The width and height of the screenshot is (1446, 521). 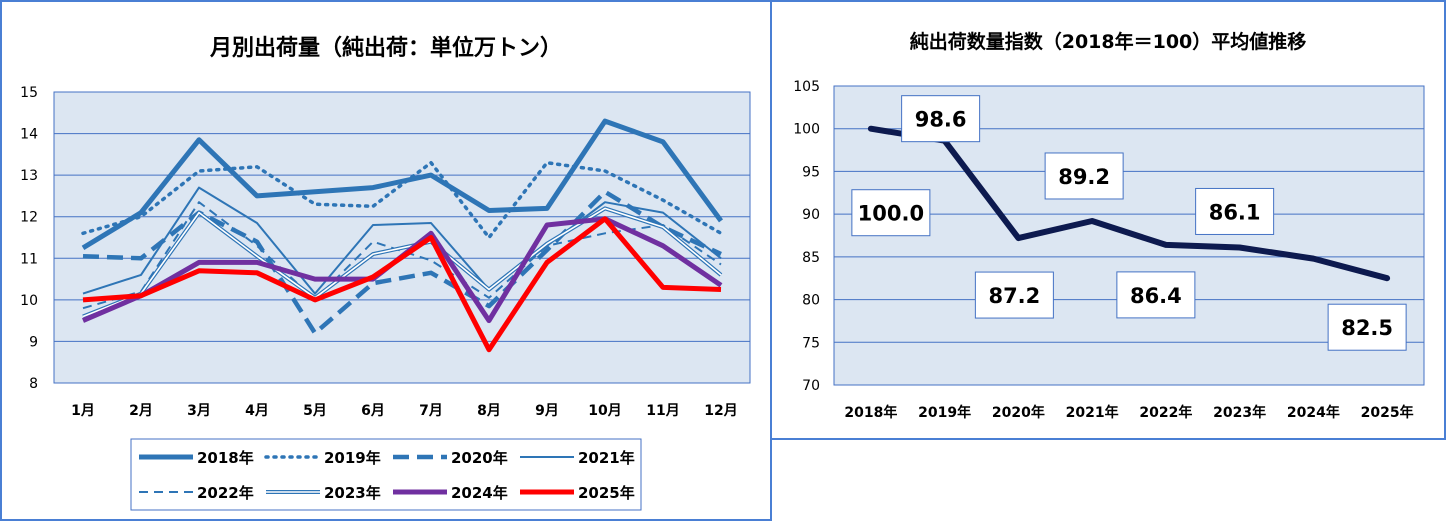 What do you see at coordinates (225, 493) in the screenshot?
I see `legend-label: 2022年` at bounding box center [225, 493].